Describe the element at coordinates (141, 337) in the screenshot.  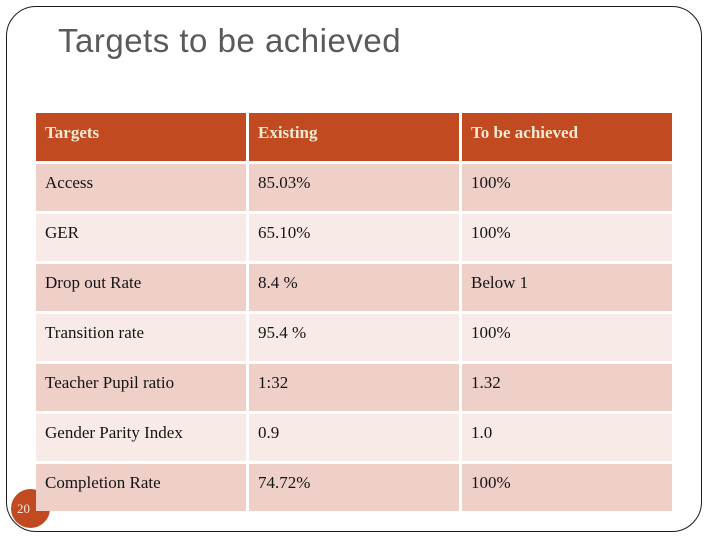
I see `cell-target: Transition rate` at that location.